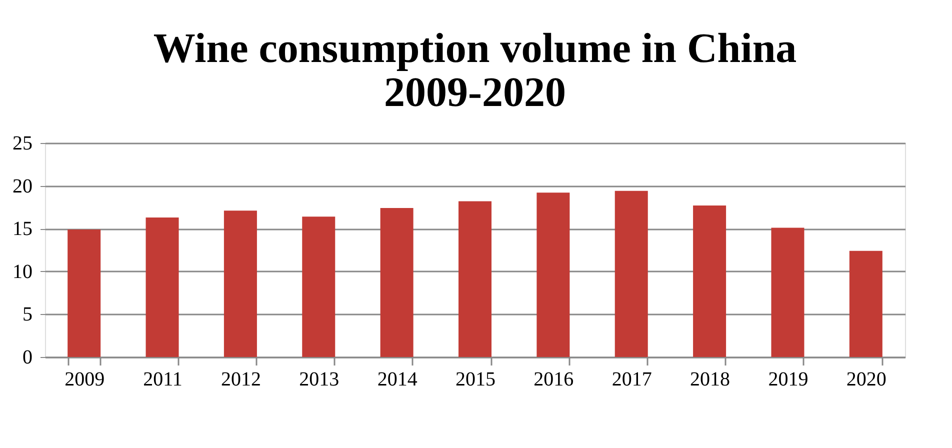 The image size is (952, 448). I want to click on y-tick-label: 5, so click(27, 315).